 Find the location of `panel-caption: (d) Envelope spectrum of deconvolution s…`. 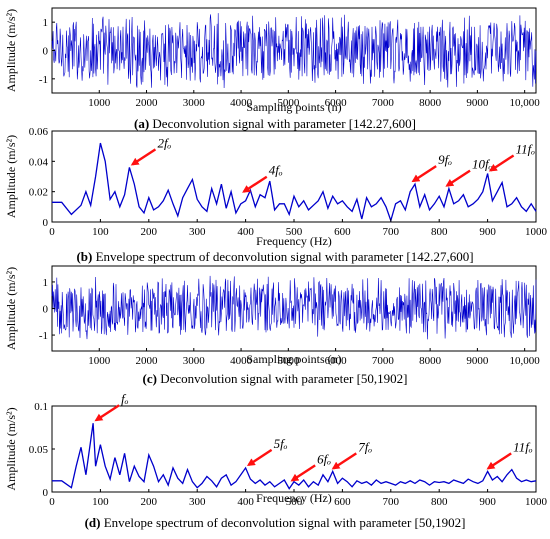

panel-caption: (d) Envelope spectrum of deconvolution s… is located at coordinates (275, 522).